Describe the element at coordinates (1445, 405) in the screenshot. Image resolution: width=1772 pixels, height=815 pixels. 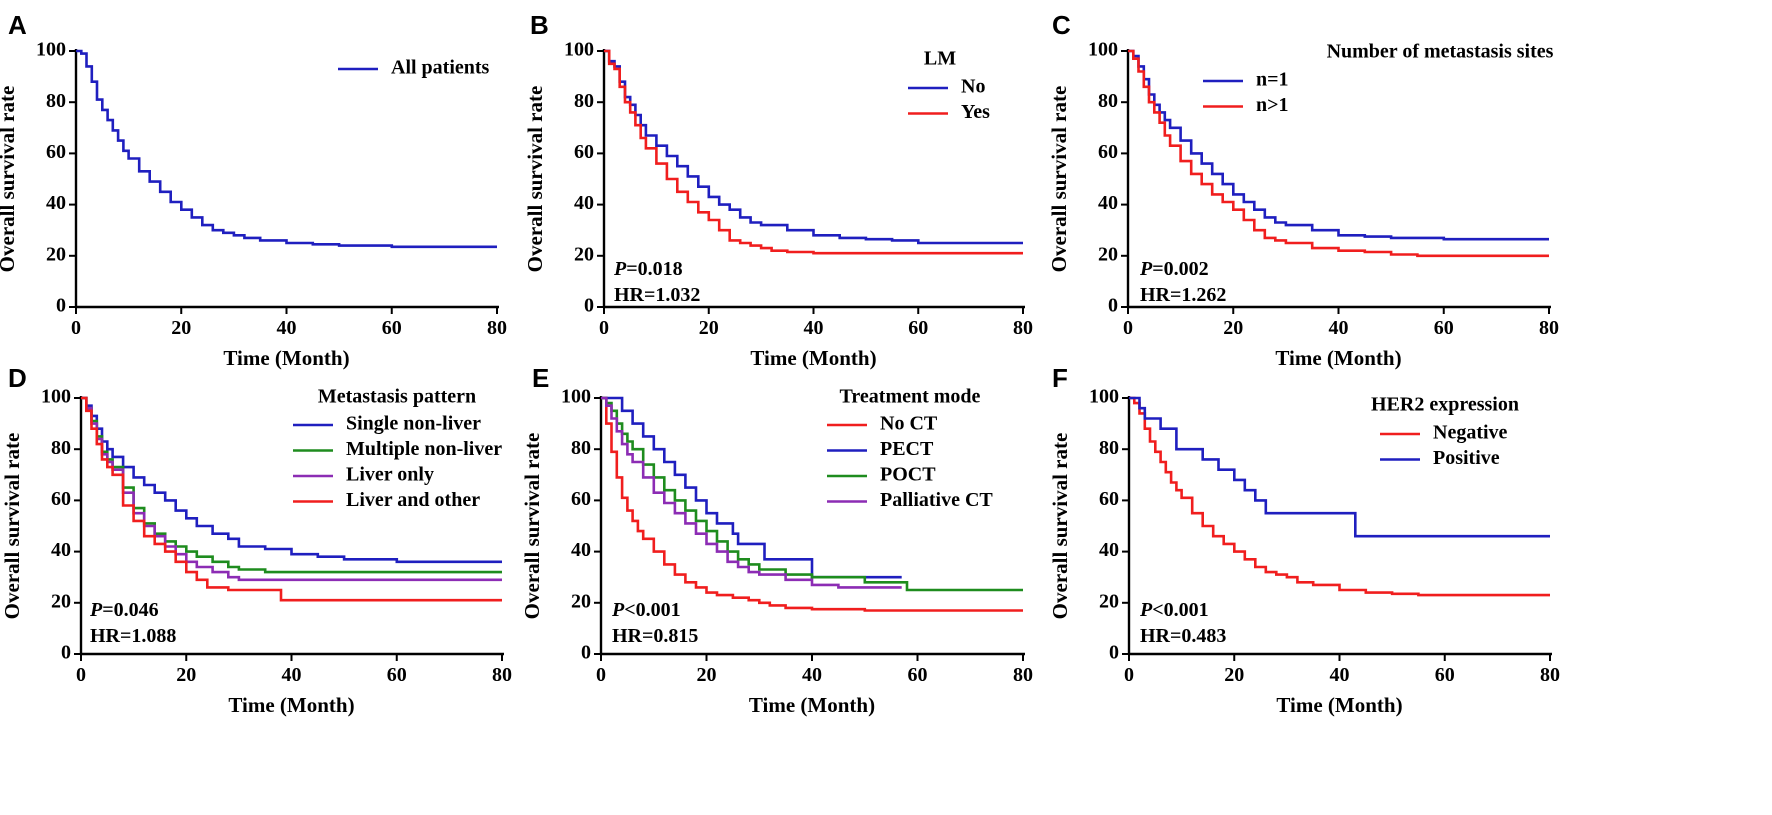
I see `legend-title: HER2 expression` at that location.